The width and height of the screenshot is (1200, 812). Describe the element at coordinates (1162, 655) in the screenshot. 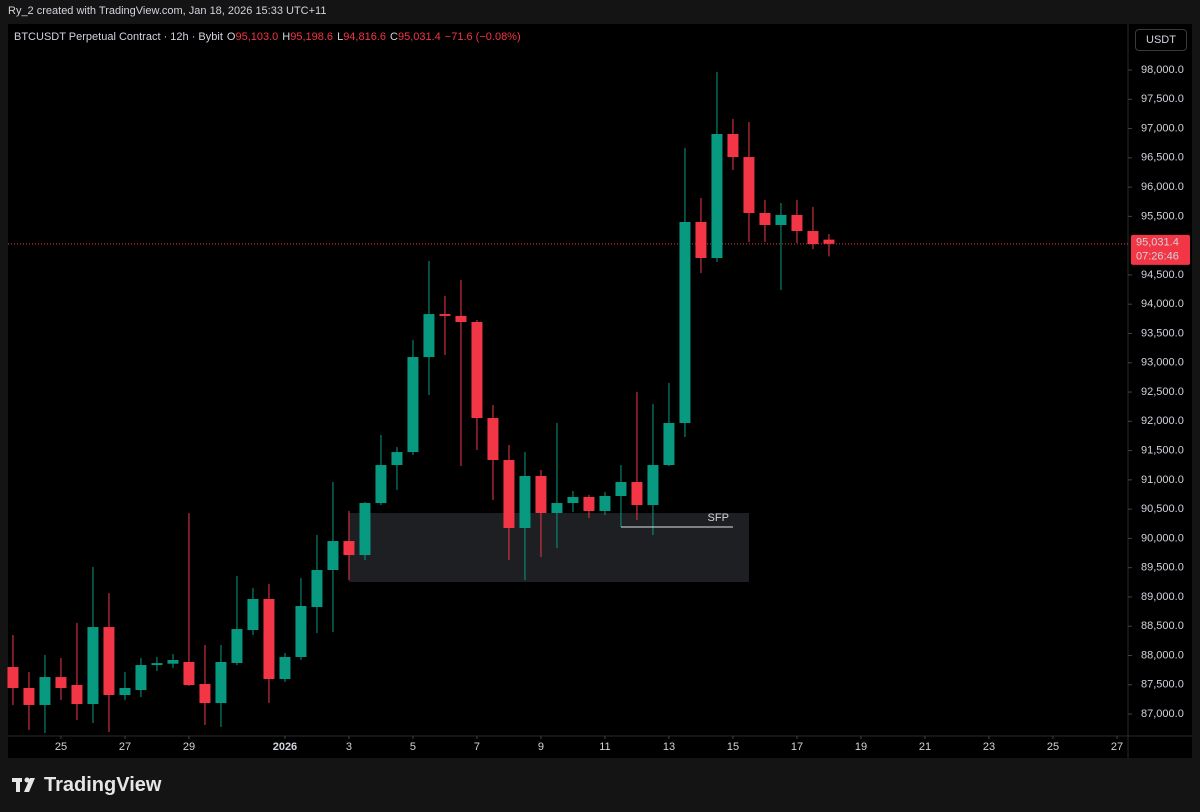

I see `y-tick-label: 88,000.0` at that location.